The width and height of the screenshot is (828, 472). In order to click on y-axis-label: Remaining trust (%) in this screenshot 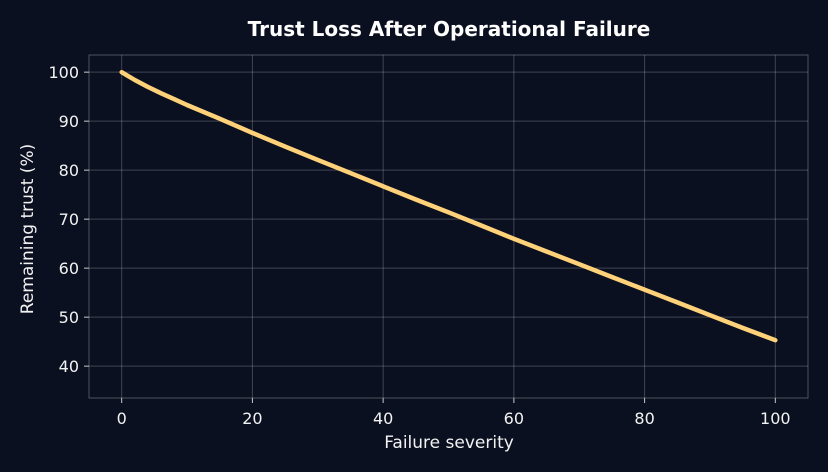, I will do `click(28, 229)`.